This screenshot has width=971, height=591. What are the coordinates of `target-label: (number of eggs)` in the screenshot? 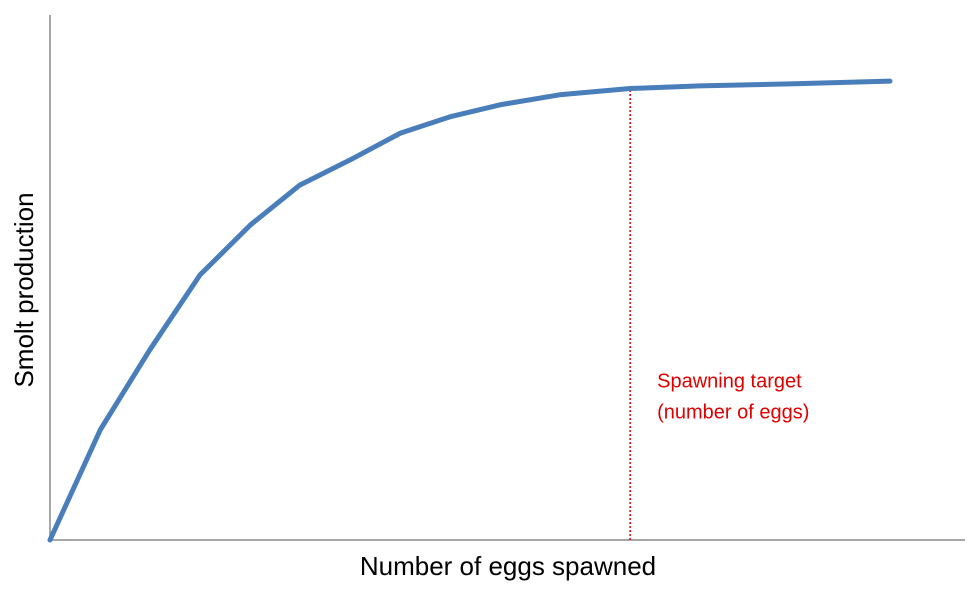 It's located at (733, 412).